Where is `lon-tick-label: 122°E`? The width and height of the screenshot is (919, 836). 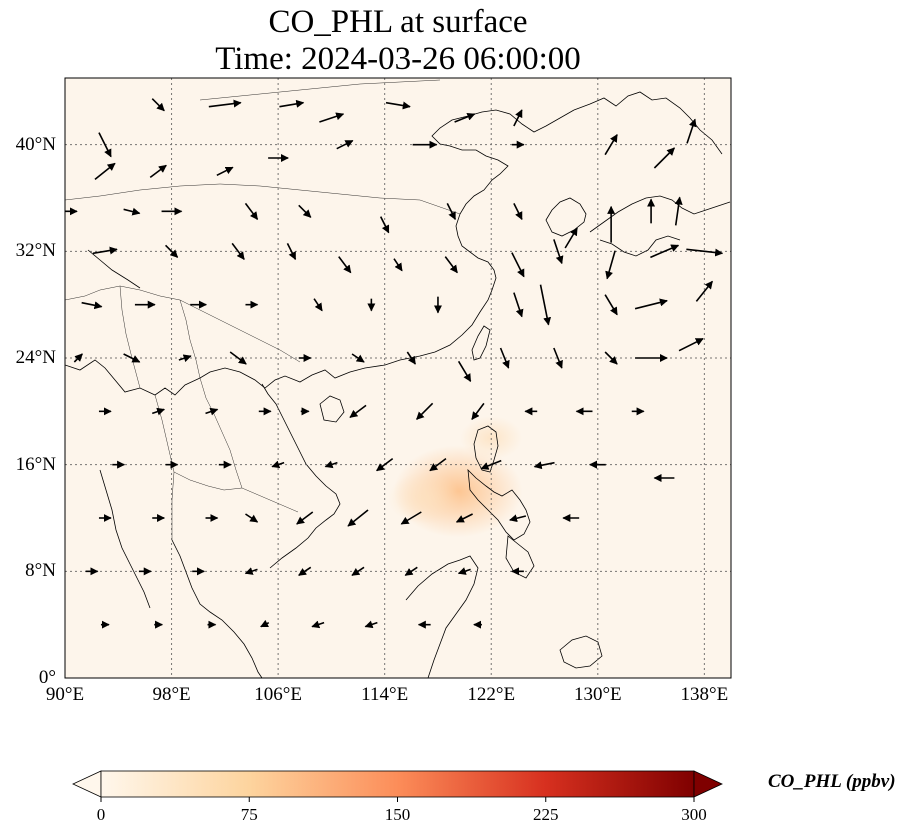 lon-tick-label: 122°E is located at coordinates (491, 694).